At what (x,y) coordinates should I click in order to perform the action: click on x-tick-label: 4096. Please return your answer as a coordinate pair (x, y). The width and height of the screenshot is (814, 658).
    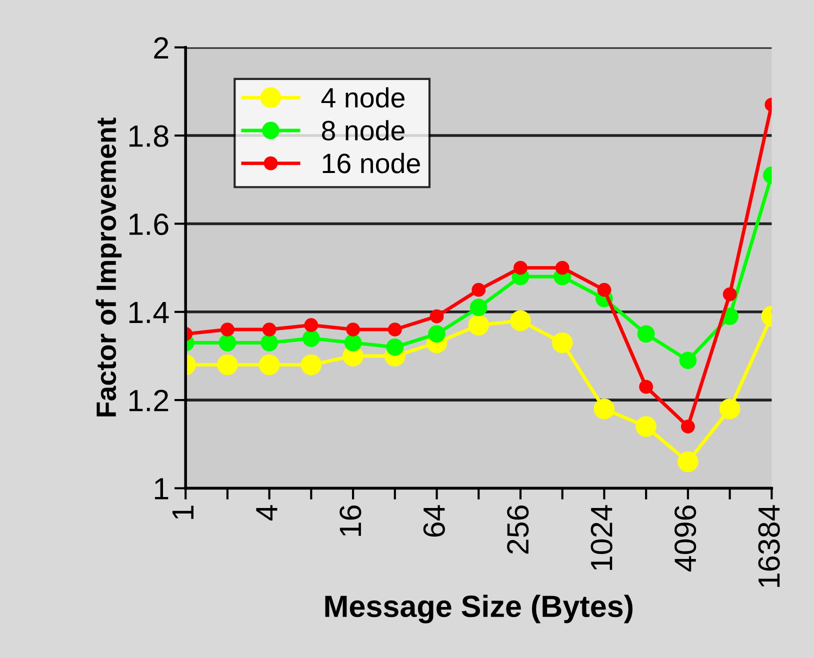
    Looking at the image, I should click on (685, 539).